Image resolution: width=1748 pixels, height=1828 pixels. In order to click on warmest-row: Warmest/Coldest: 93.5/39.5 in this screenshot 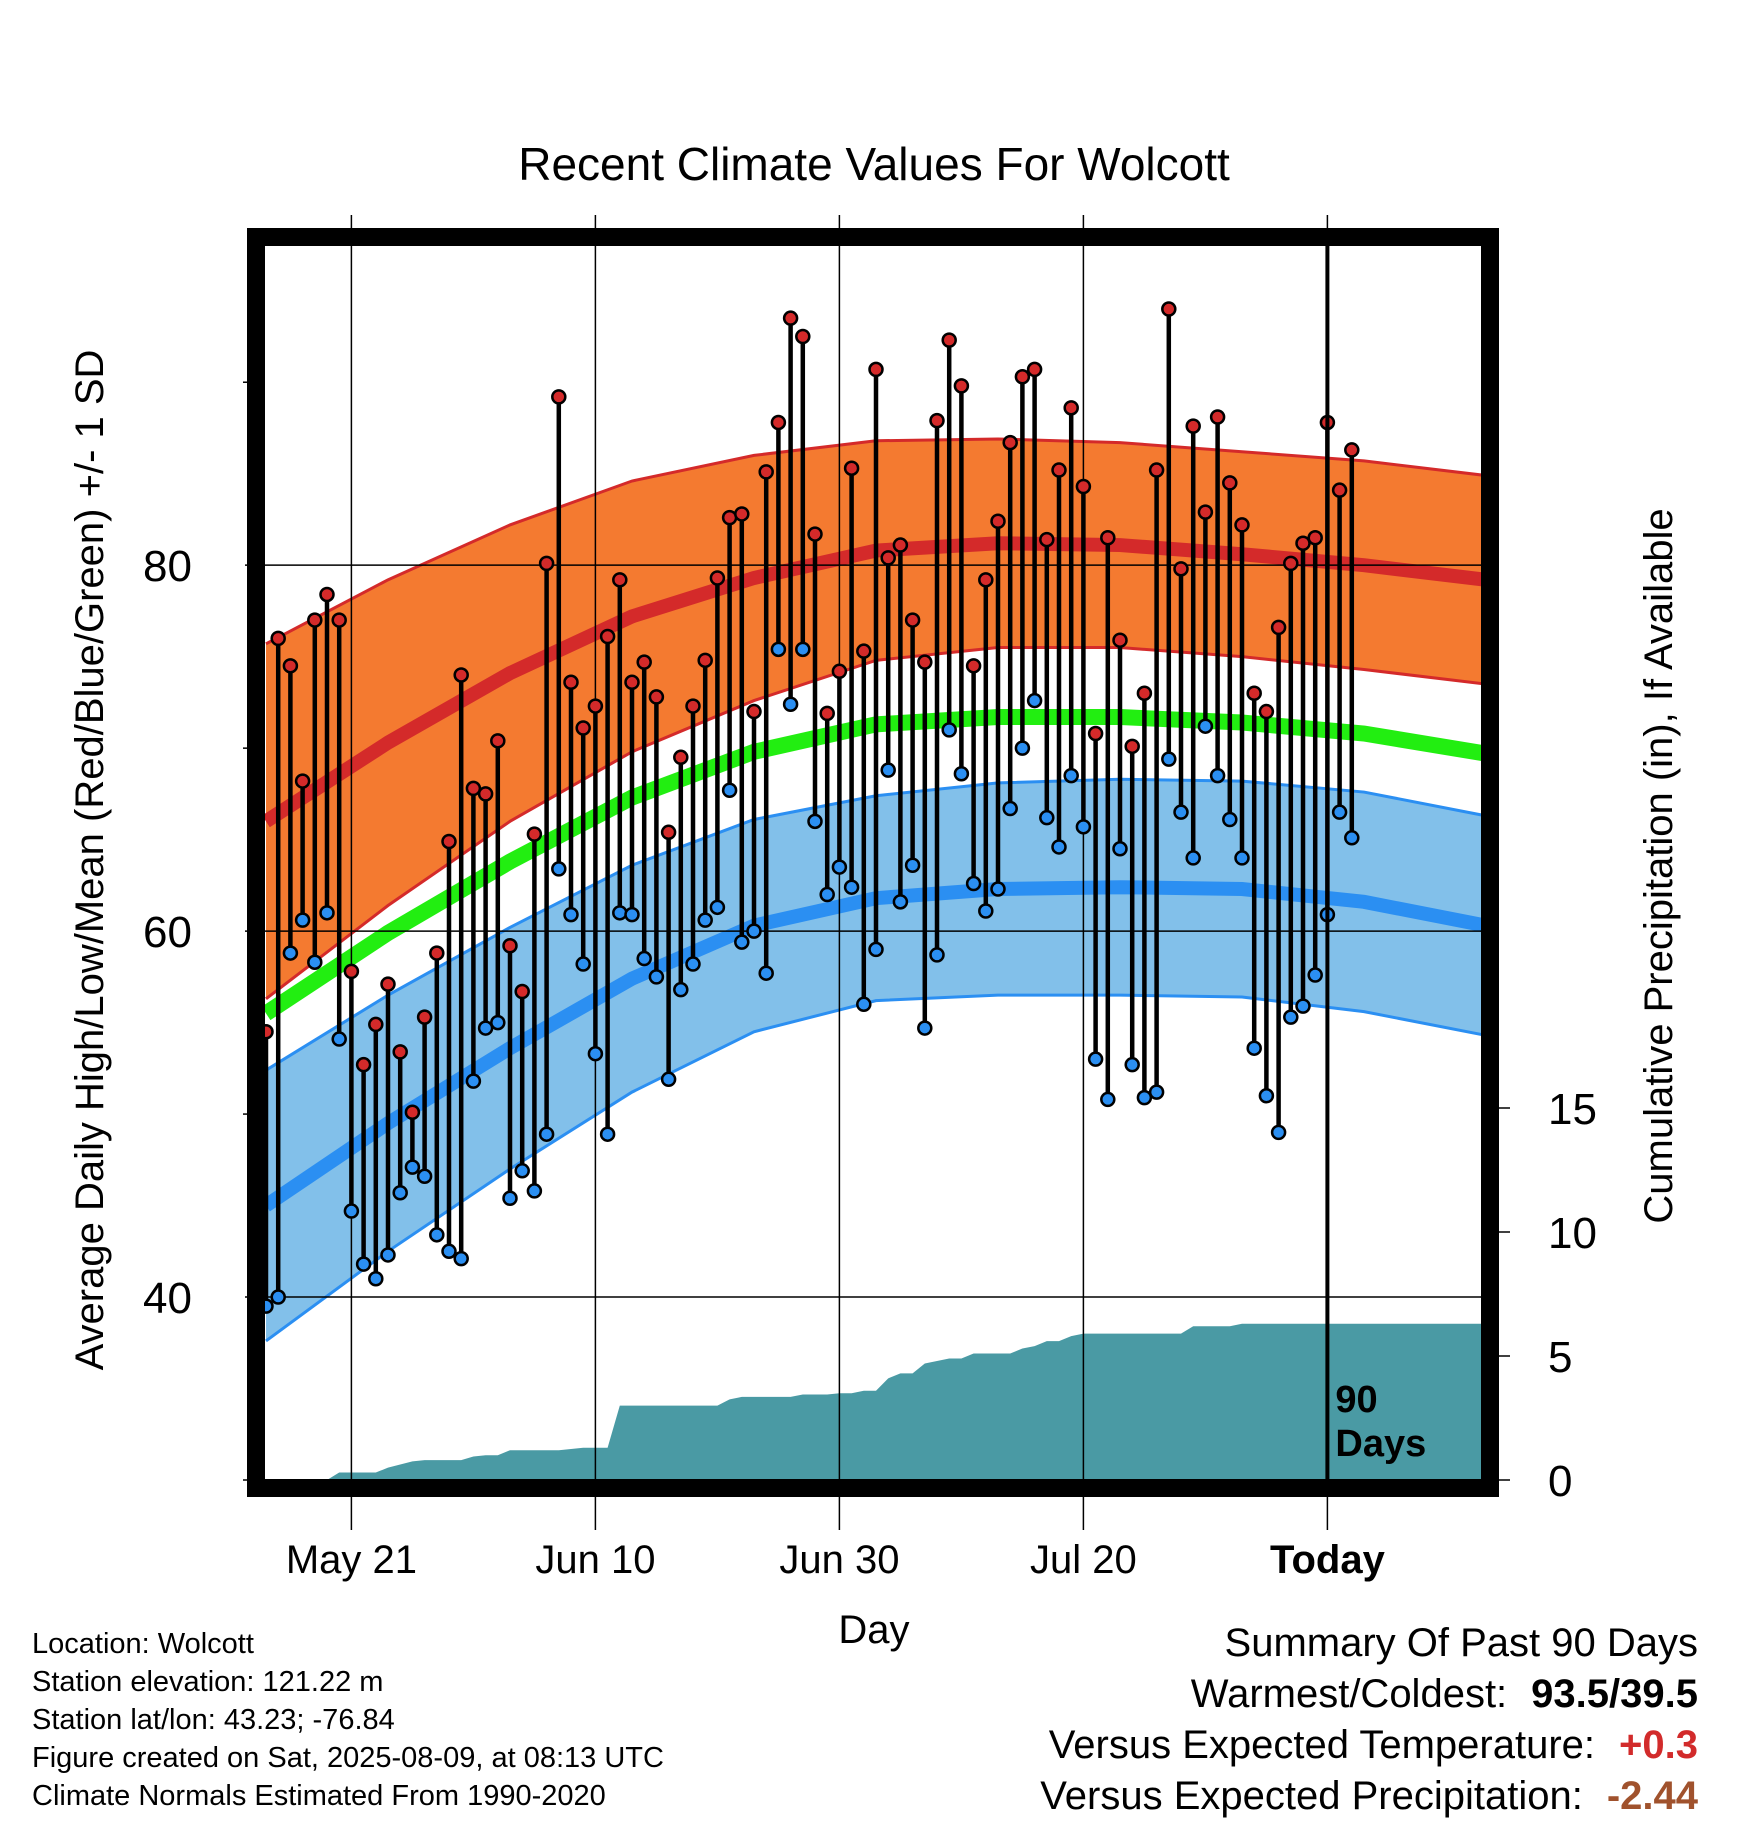, I will do `click(1369, 1694)`.